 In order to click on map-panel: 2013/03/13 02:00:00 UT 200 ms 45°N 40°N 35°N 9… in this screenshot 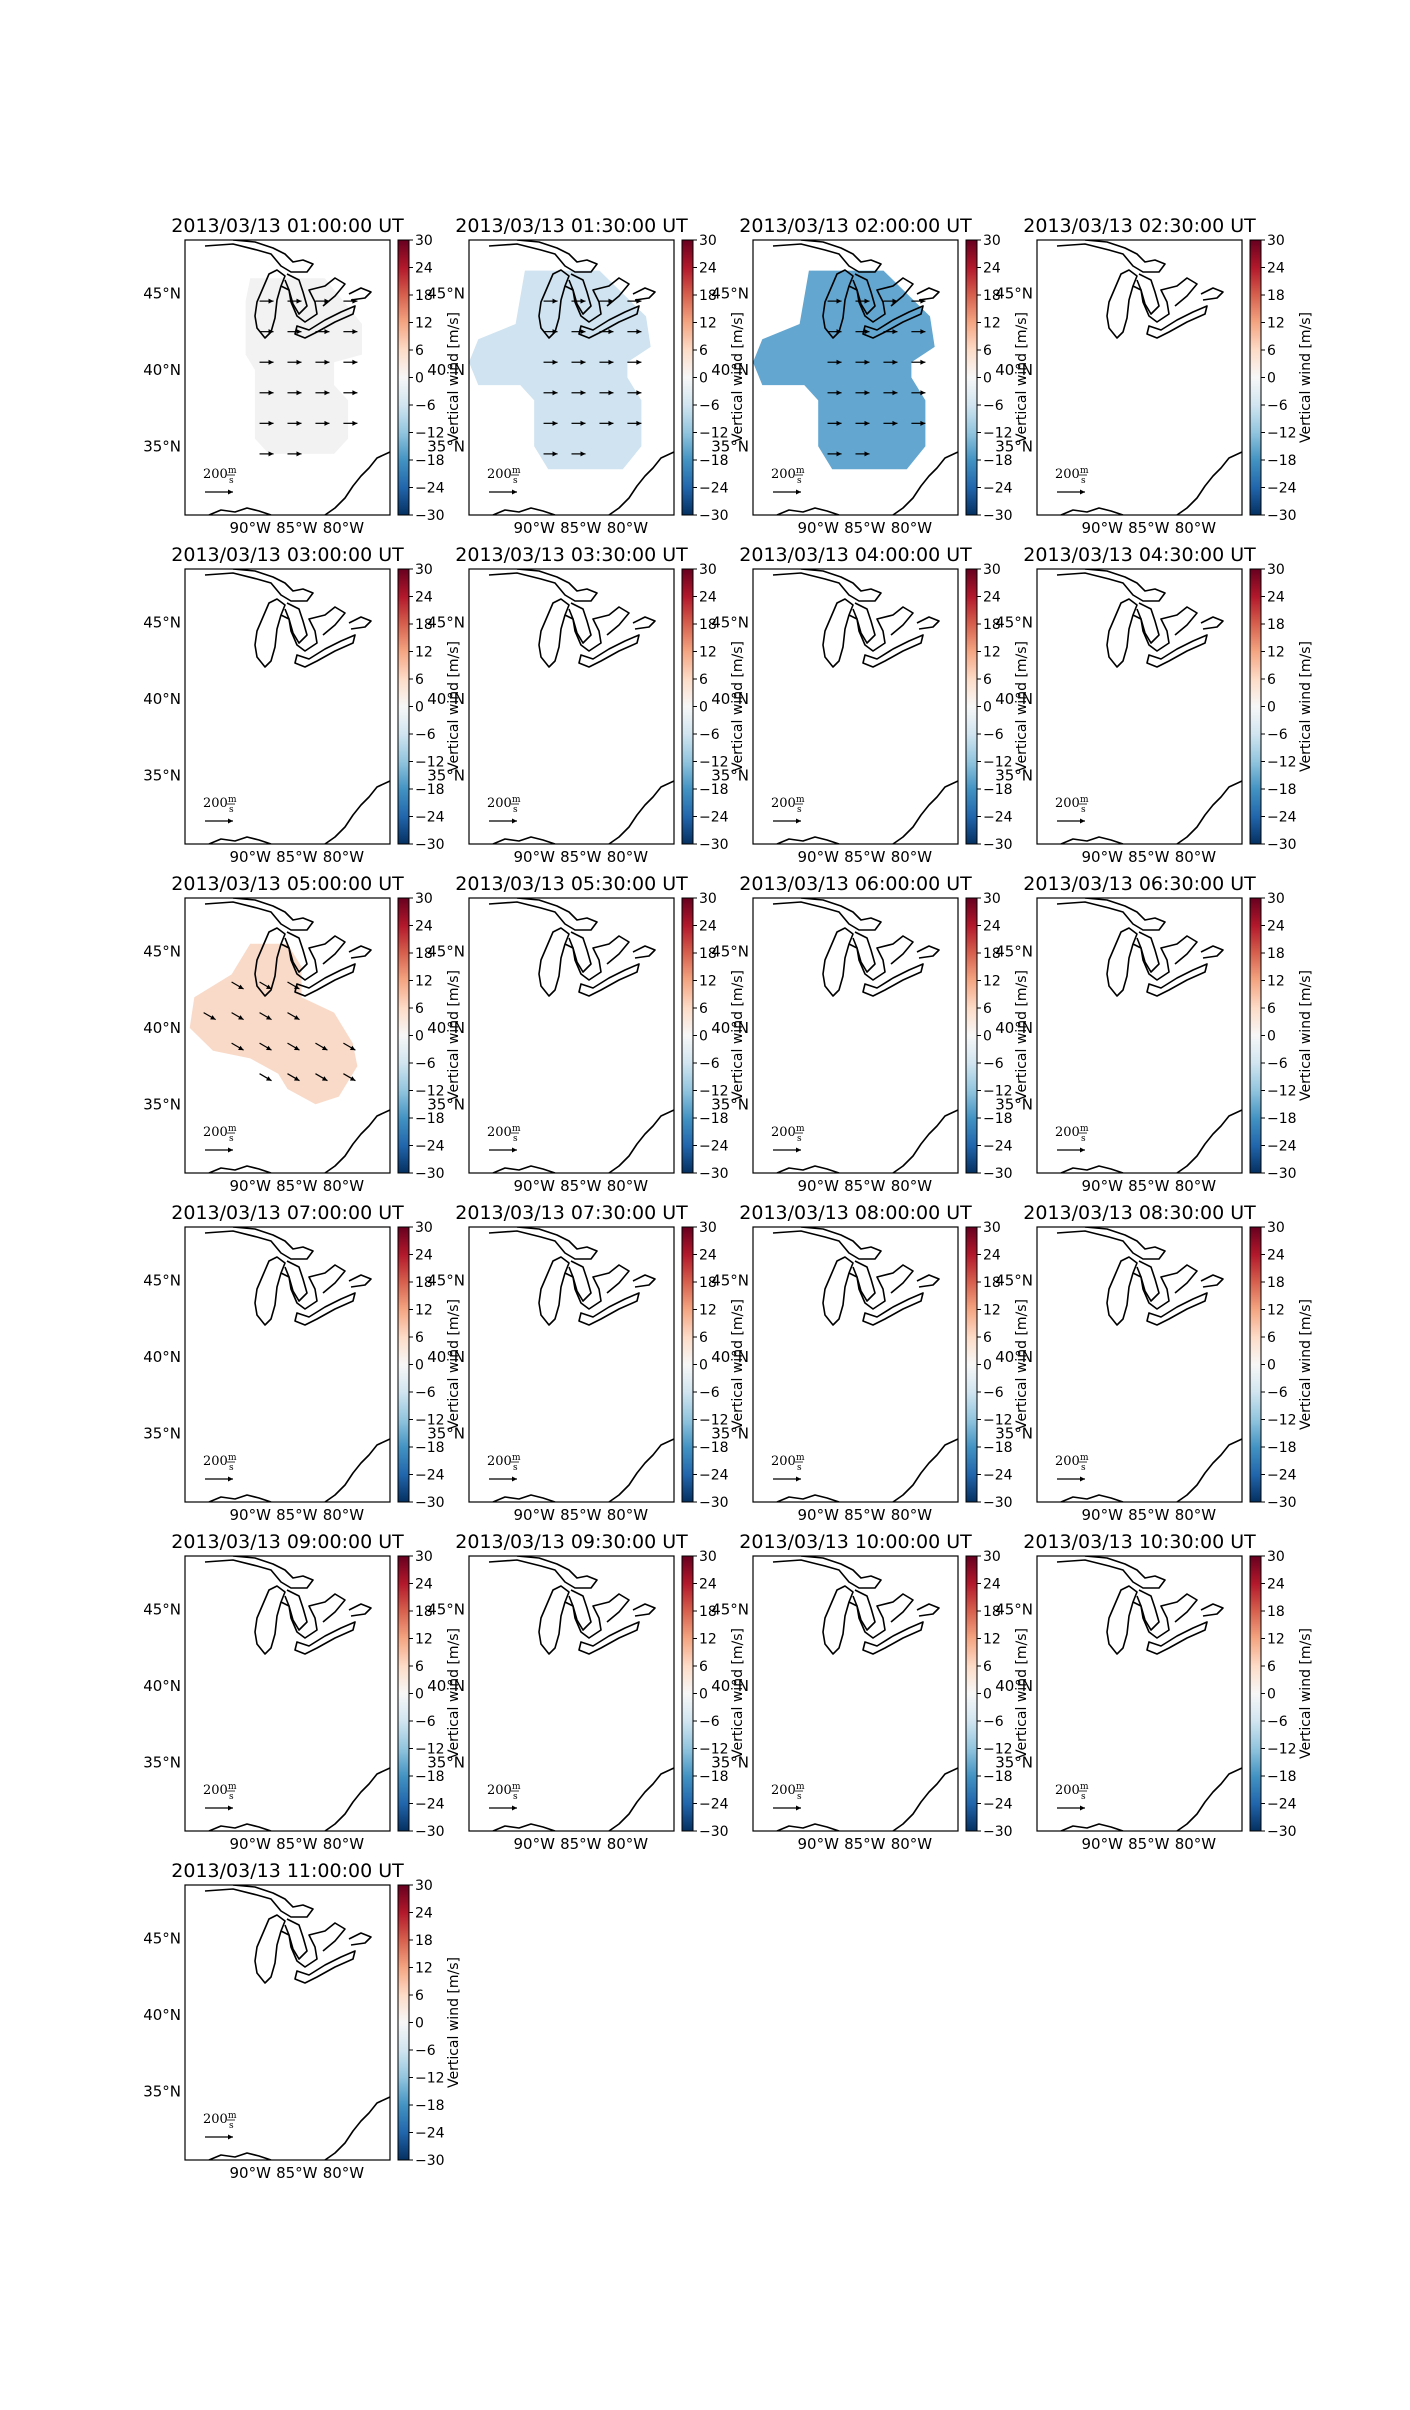, I will do `click(870, 376)`.